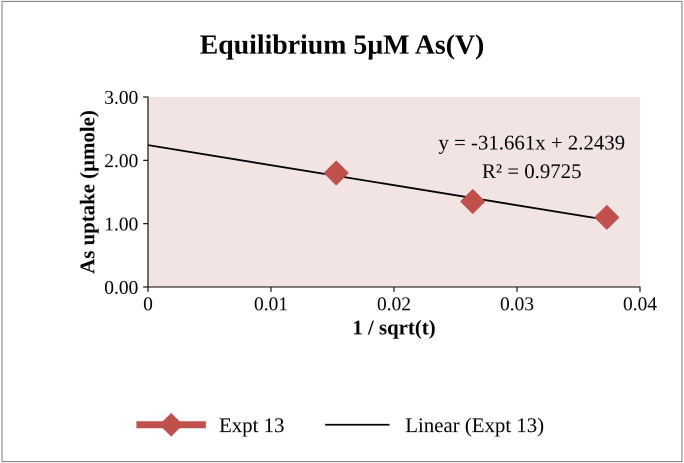 The width and height of the screenshot is (684, 463). Describe the element at coordinates (270, 303) in the screenshot. I see `x-tick-label: 0.01` at that location.